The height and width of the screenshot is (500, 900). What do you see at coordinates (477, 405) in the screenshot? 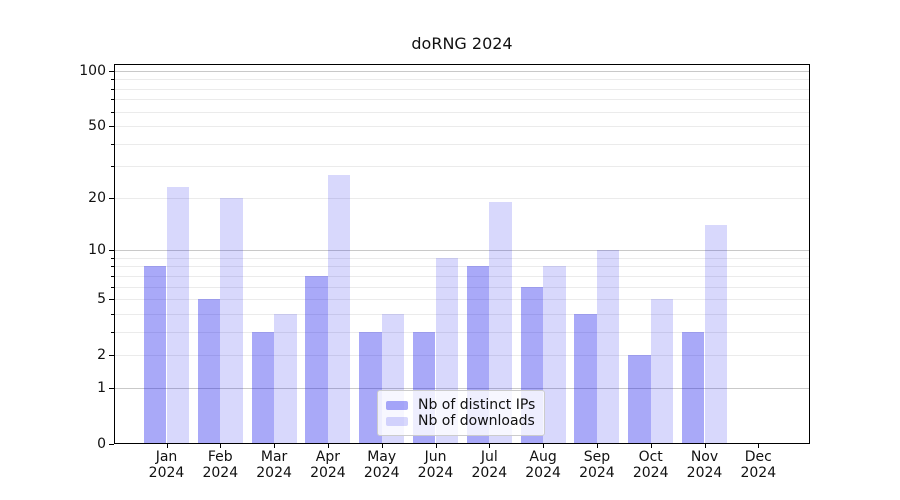
I see `legend-label-distinct-ips: Nb of distinct IPs` at bounding box center [477, 405].